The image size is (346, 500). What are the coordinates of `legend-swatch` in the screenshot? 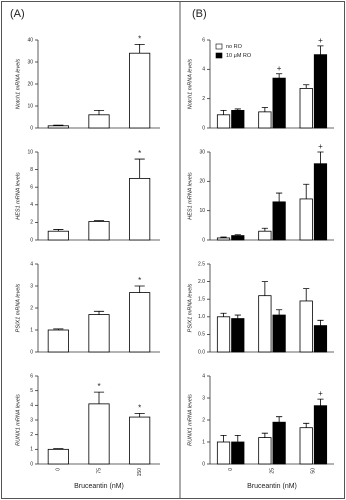 It's located at (219, 46).